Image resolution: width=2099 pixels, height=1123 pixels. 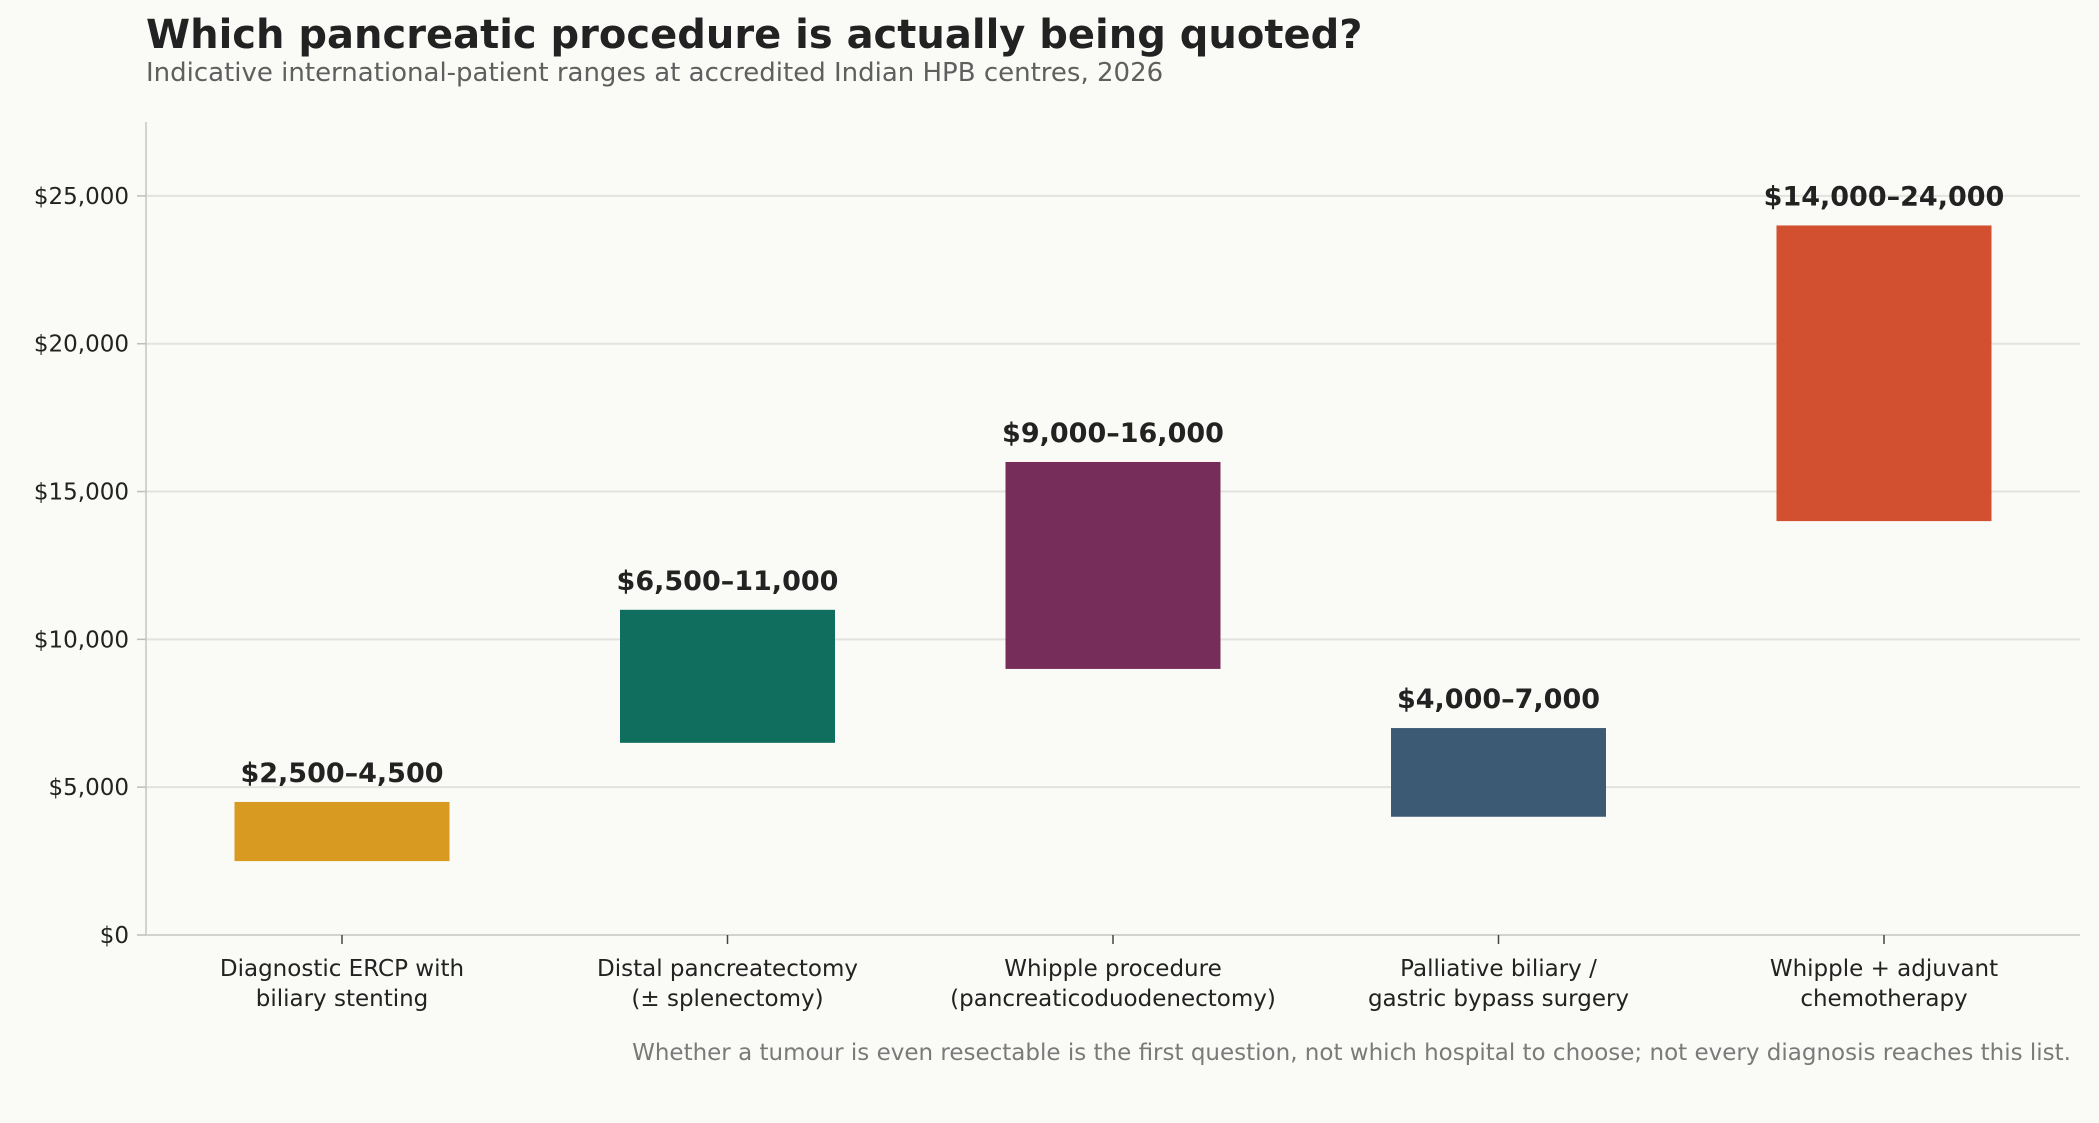 I want to click on category-label: Distal pancreatectomy, so click(x=727, y=969).